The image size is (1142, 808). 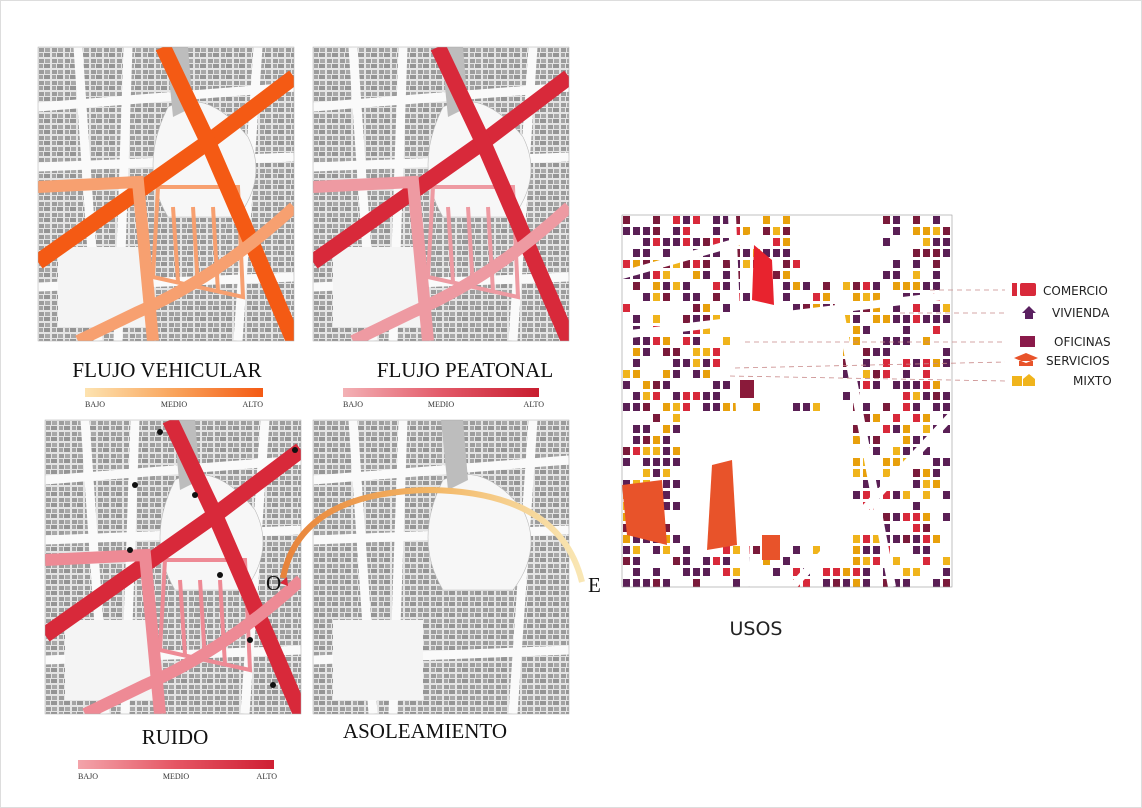 What do you see at coordinates (1026, 359) in the screenshot?
I see `icon-servicios` at bounding box center [1026, 359].